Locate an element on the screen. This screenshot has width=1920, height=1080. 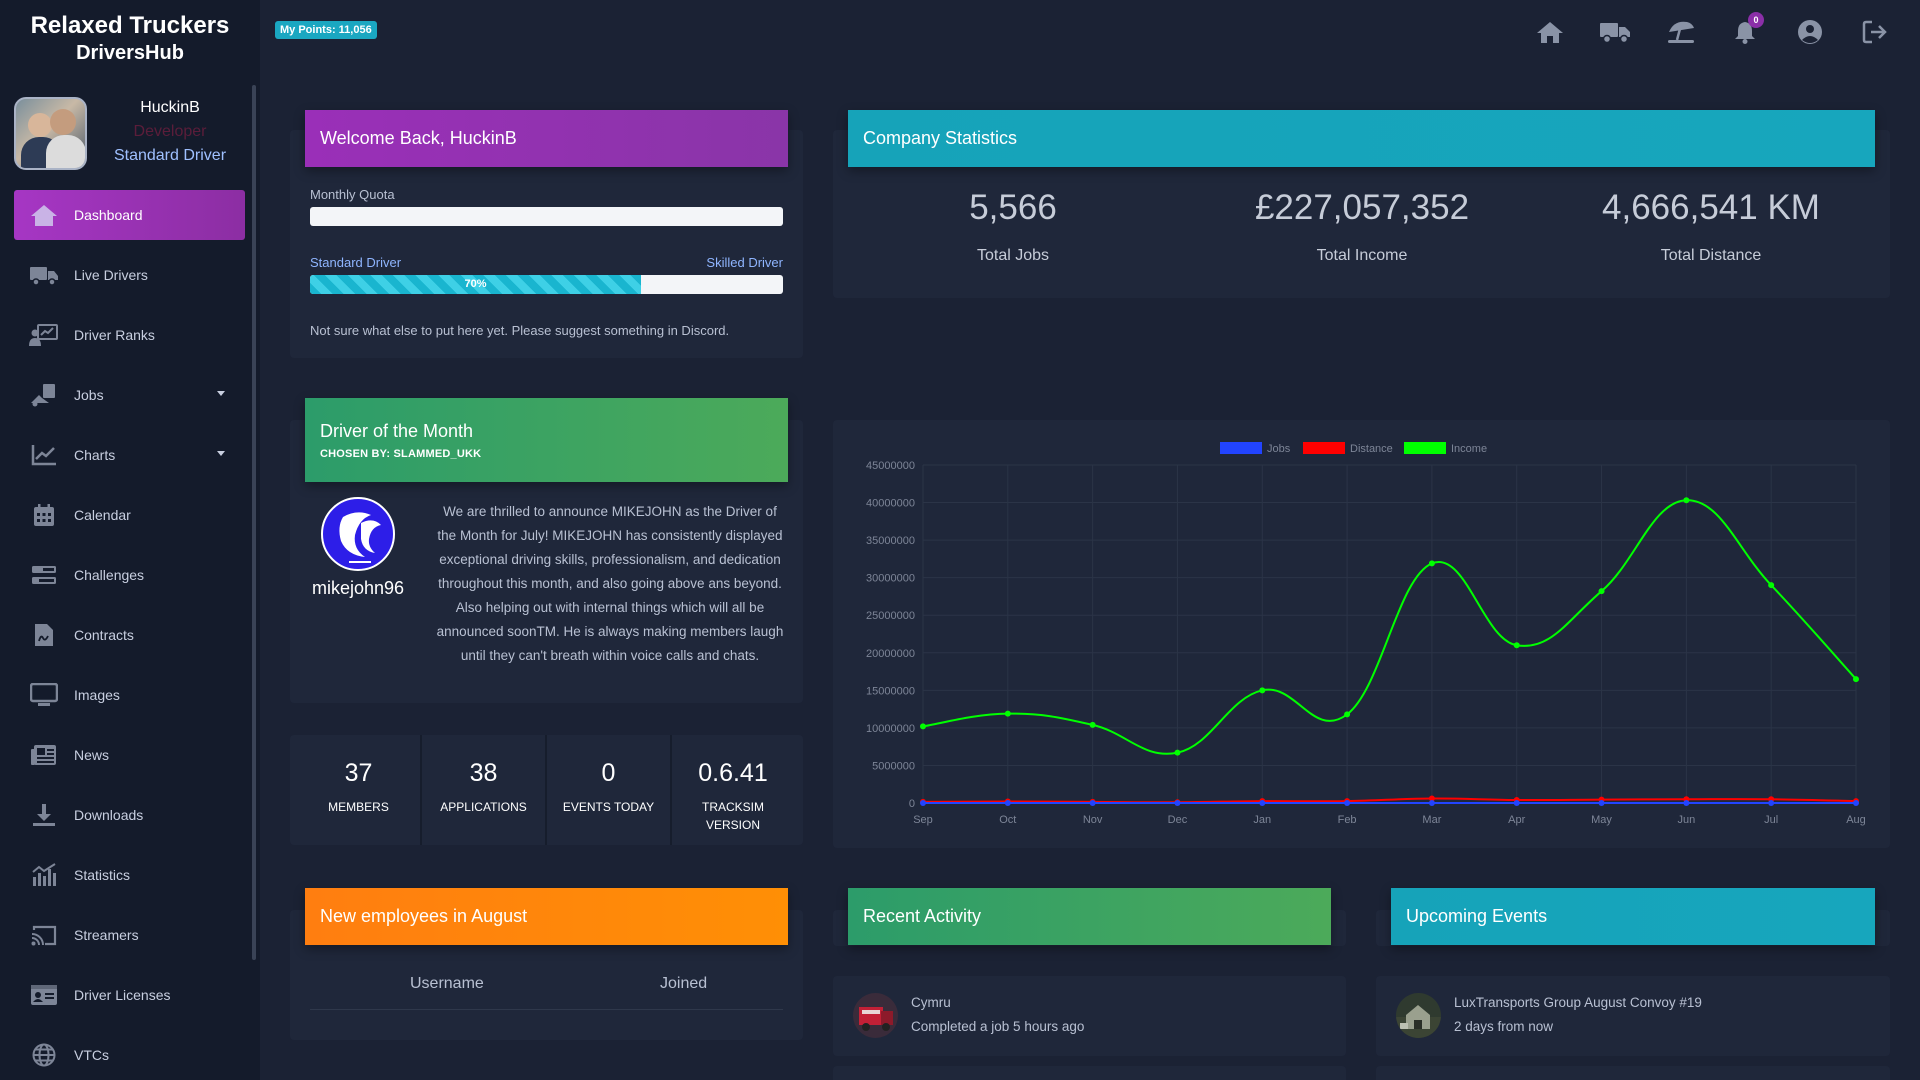
sidebar-item-live-drivers: Live Drivers is located at coordinates (129, 275).